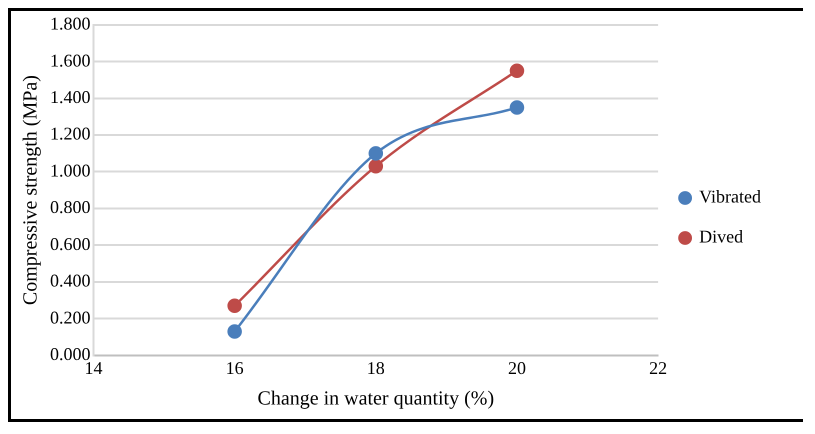  Describe the element at coordinates (730, 196) in the screenshot. I see `legend-label: Vibrated` at that location.